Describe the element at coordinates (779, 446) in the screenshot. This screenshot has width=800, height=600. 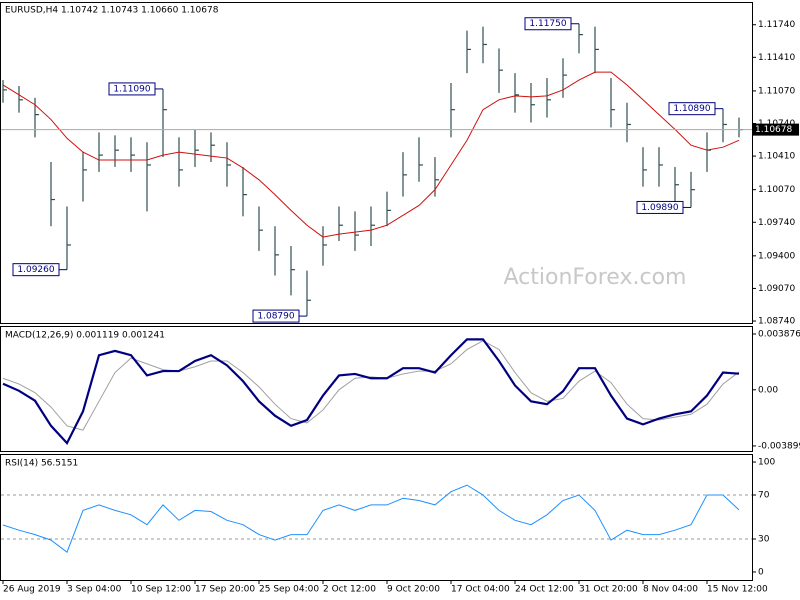
I see `y-tick-label: -0.003899` at that location.